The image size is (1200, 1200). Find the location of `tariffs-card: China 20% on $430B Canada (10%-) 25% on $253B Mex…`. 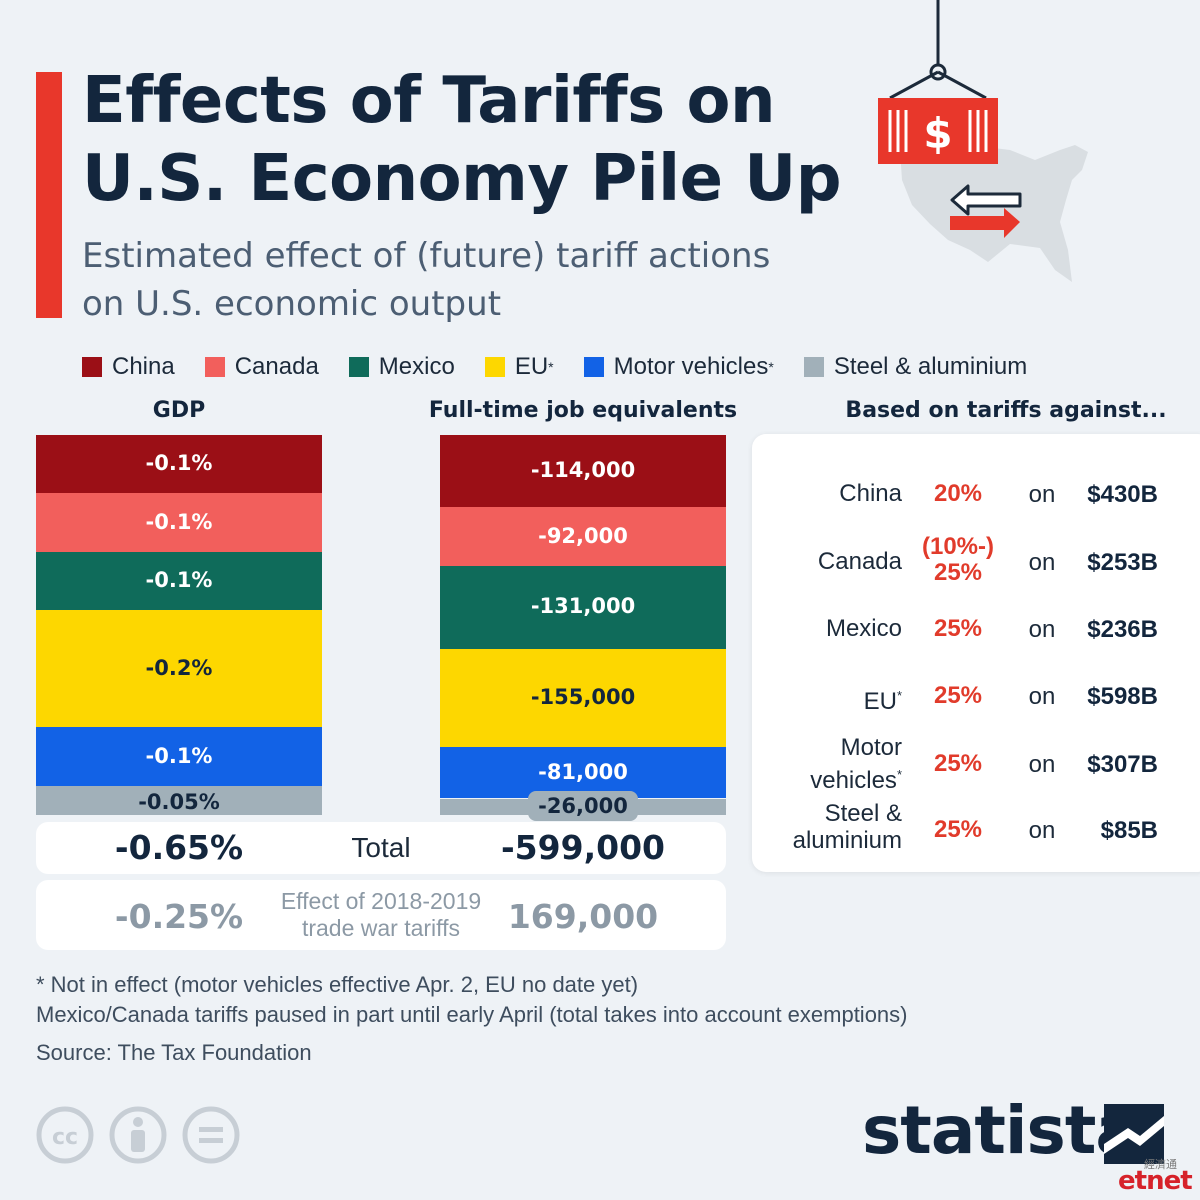

tariffs-card: China 20% on $430B Canada (10%-) 25% on $253B Mex… is located at coordinates (976, 653).